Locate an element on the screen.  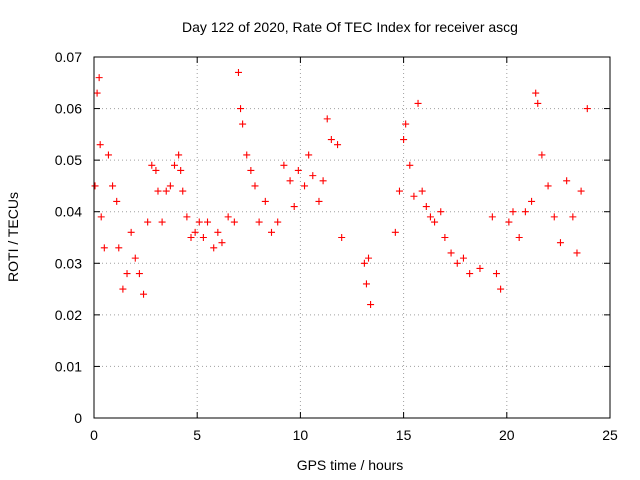
y-tick-label: 0.06 is located at coordinates (68, 109).